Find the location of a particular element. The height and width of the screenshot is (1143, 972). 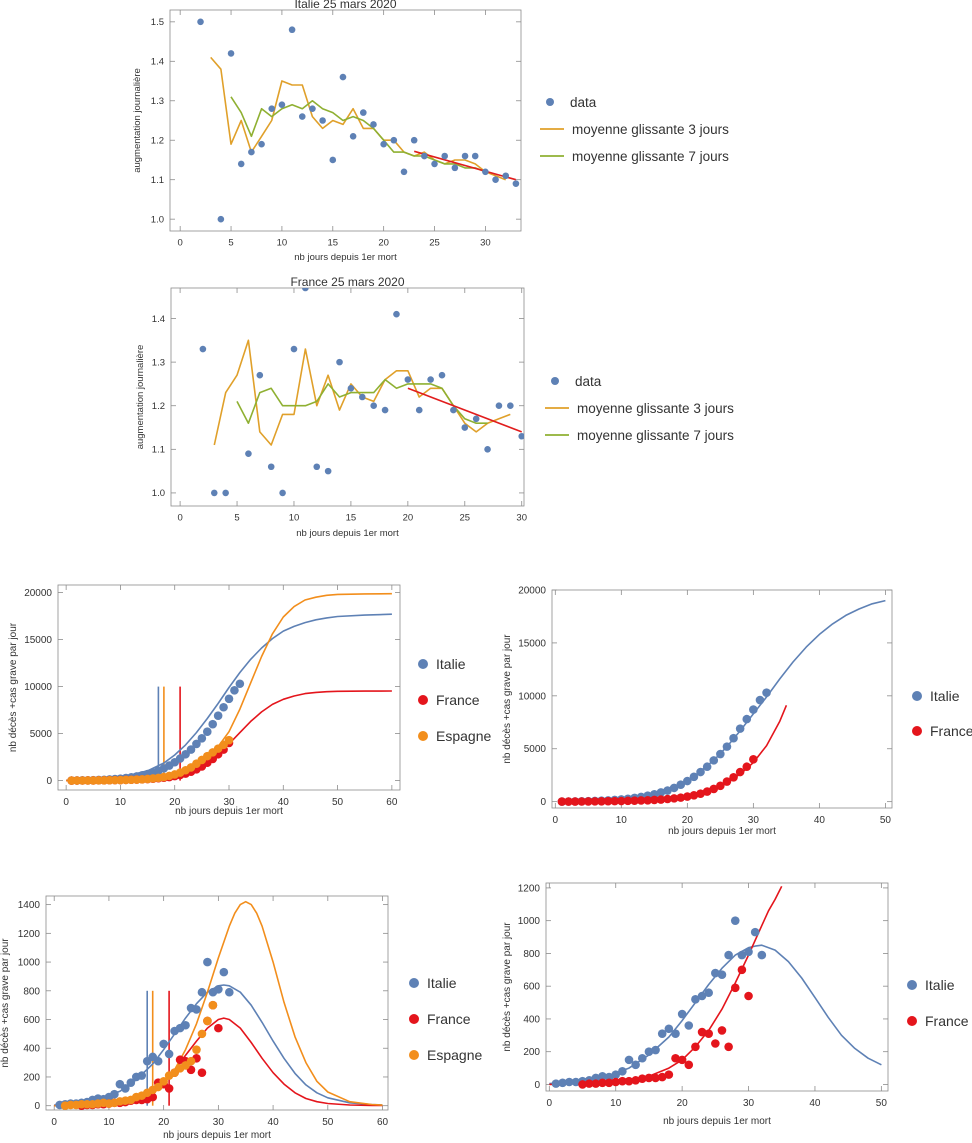

y-tick-label: 1.2 is located at coordinates (157, 141).